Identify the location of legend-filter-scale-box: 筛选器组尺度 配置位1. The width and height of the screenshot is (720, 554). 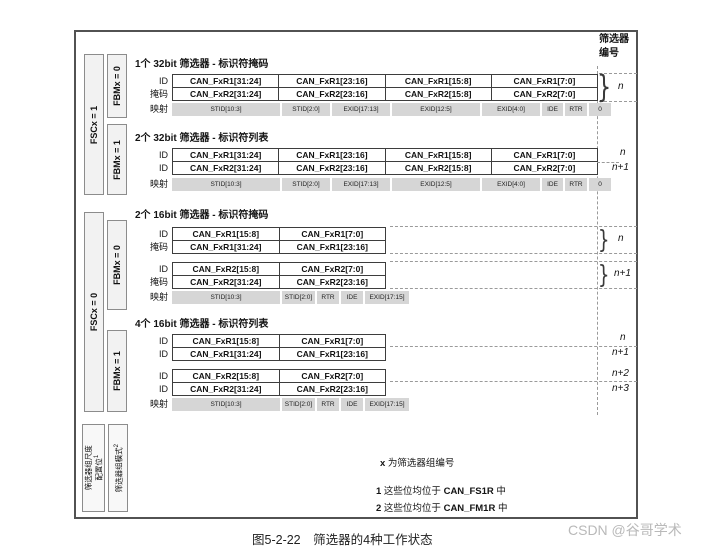
(93, 468).